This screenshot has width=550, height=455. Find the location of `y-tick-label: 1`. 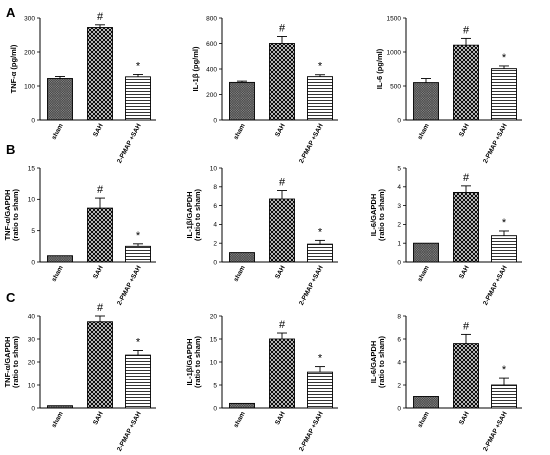

y-tick-label: 1 is located at coordinates (399, 244).